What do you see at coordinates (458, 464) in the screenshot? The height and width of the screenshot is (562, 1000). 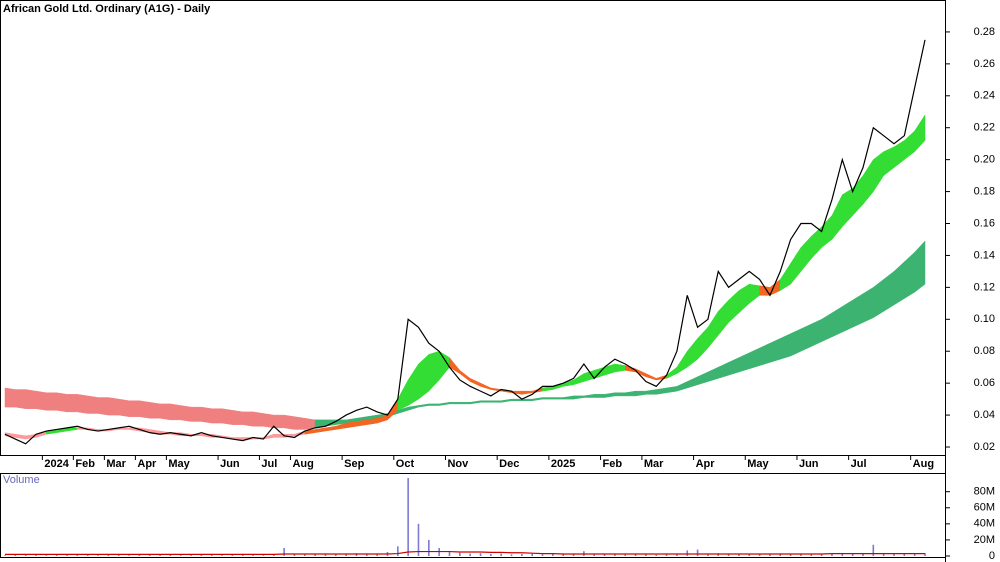 I see `x-tick-label: Nov` at bounding box center [458, 464].